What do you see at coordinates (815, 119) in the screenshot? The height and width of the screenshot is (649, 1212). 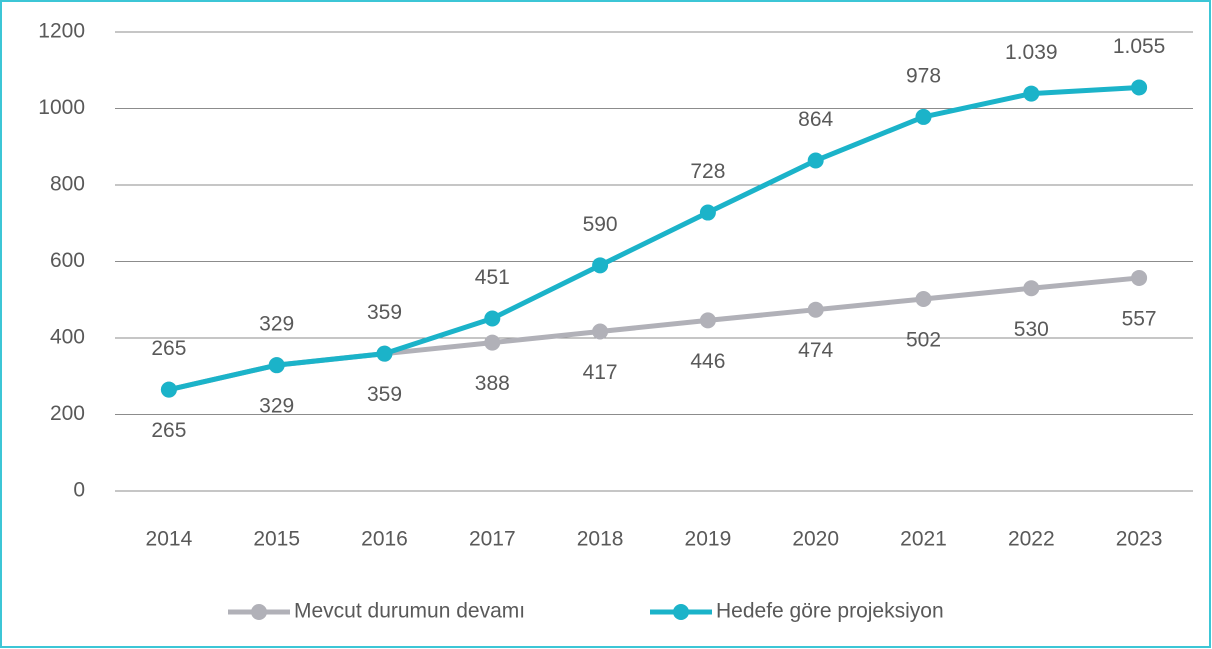 I see `data-label: 864` at bounding box center [815, 119].